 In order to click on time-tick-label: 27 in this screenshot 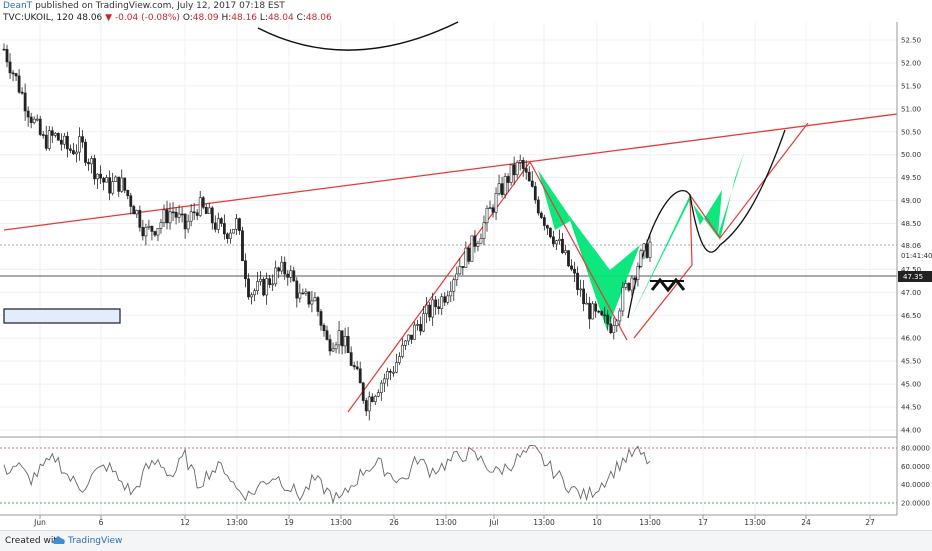, I will do `click(870, 522)`.